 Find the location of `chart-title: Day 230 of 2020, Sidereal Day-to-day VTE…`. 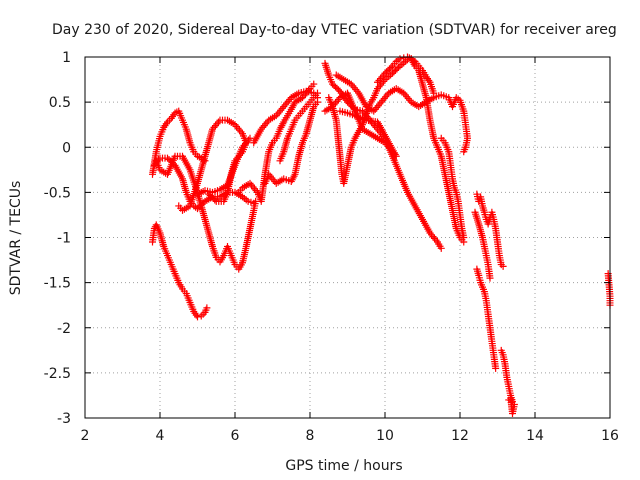

chart-title: Day 230 of 2020, Sidereal Day-to-day VTE… is located at coordinates (334, 30).